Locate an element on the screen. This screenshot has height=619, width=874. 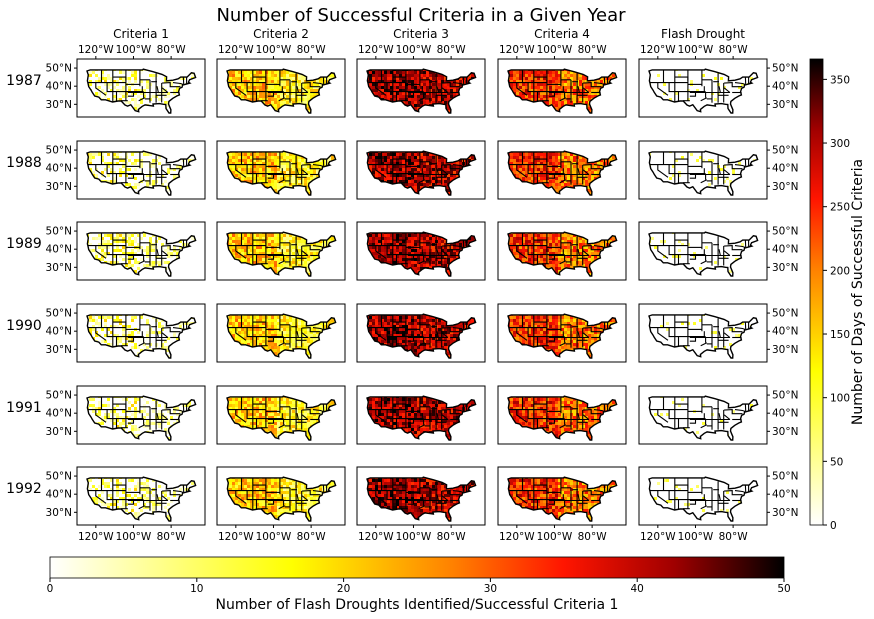
heatmap-cells is located at coordinates (703, 499).